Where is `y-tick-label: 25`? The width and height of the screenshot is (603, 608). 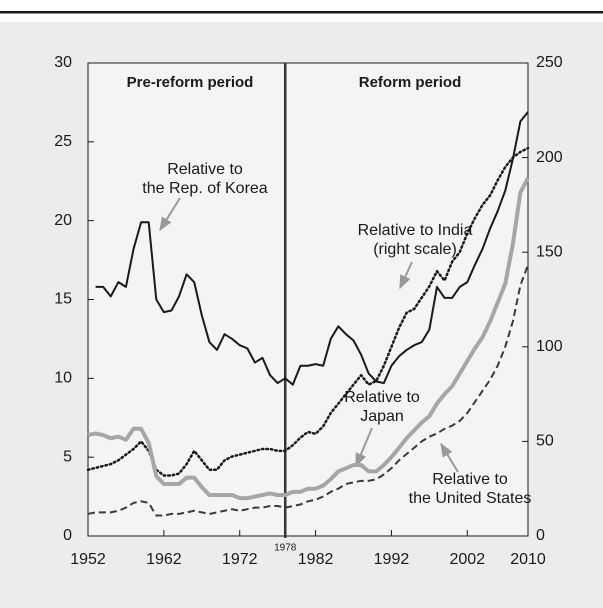 y-tick-label: 25 is located at coordinates (63, 141).